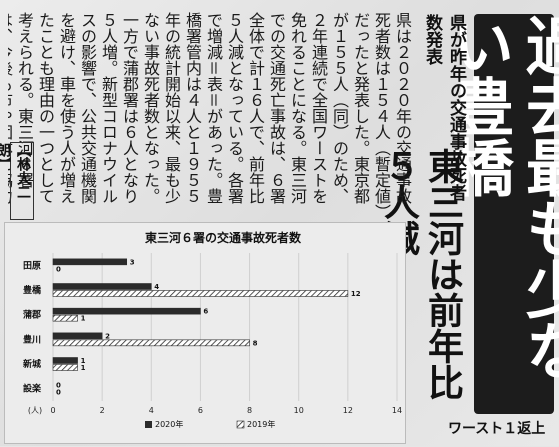 The width and height of the screenshot is (559, 447). I want to click on x-tick-label: 0, so click(52, 410).